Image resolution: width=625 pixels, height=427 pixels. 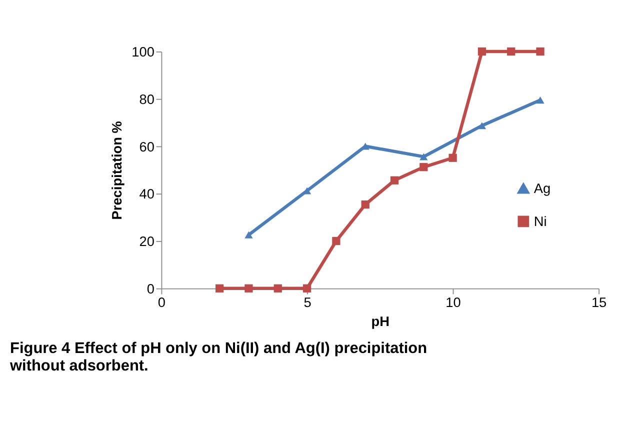 I want to click on y-tick-label: 0, so click(x=150, y=288).